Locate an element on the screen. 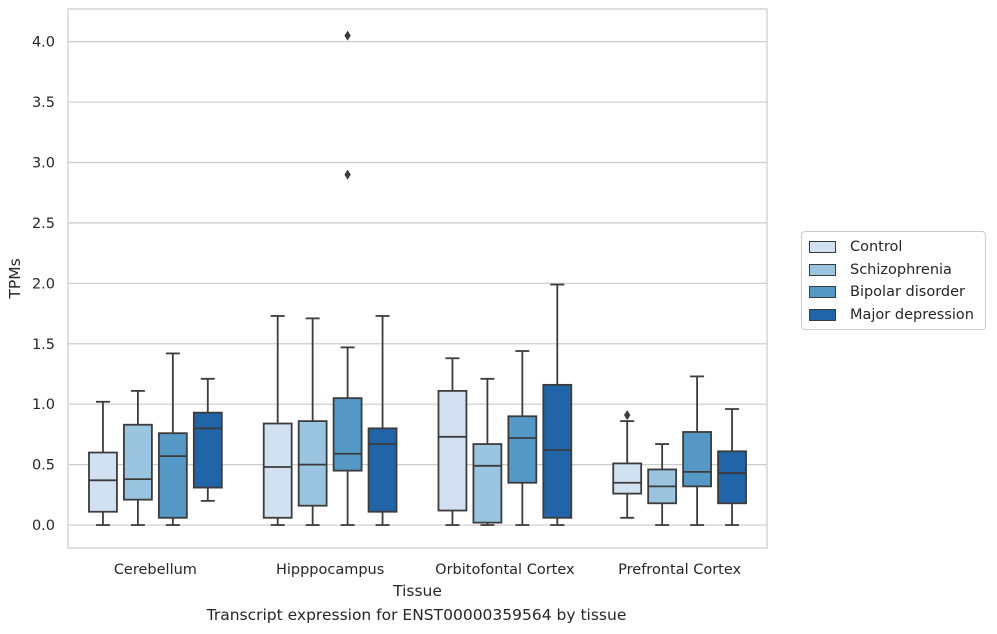 The width and height of the screenshot is (997, 634). legend-label: Schizophrenia is located at coordinates (901, 269).